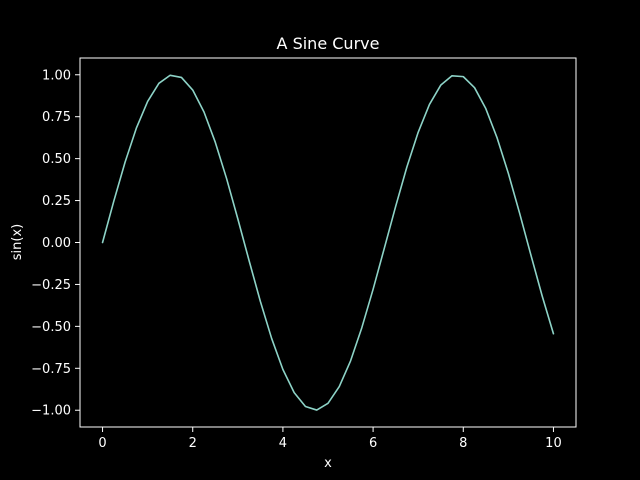 The height and width of the screenshot is (480, 640). What do you see at coordinates (56, 201) in the screenshot?
I see `y-tick-label: 0.25` at bounding box center [56, 201].